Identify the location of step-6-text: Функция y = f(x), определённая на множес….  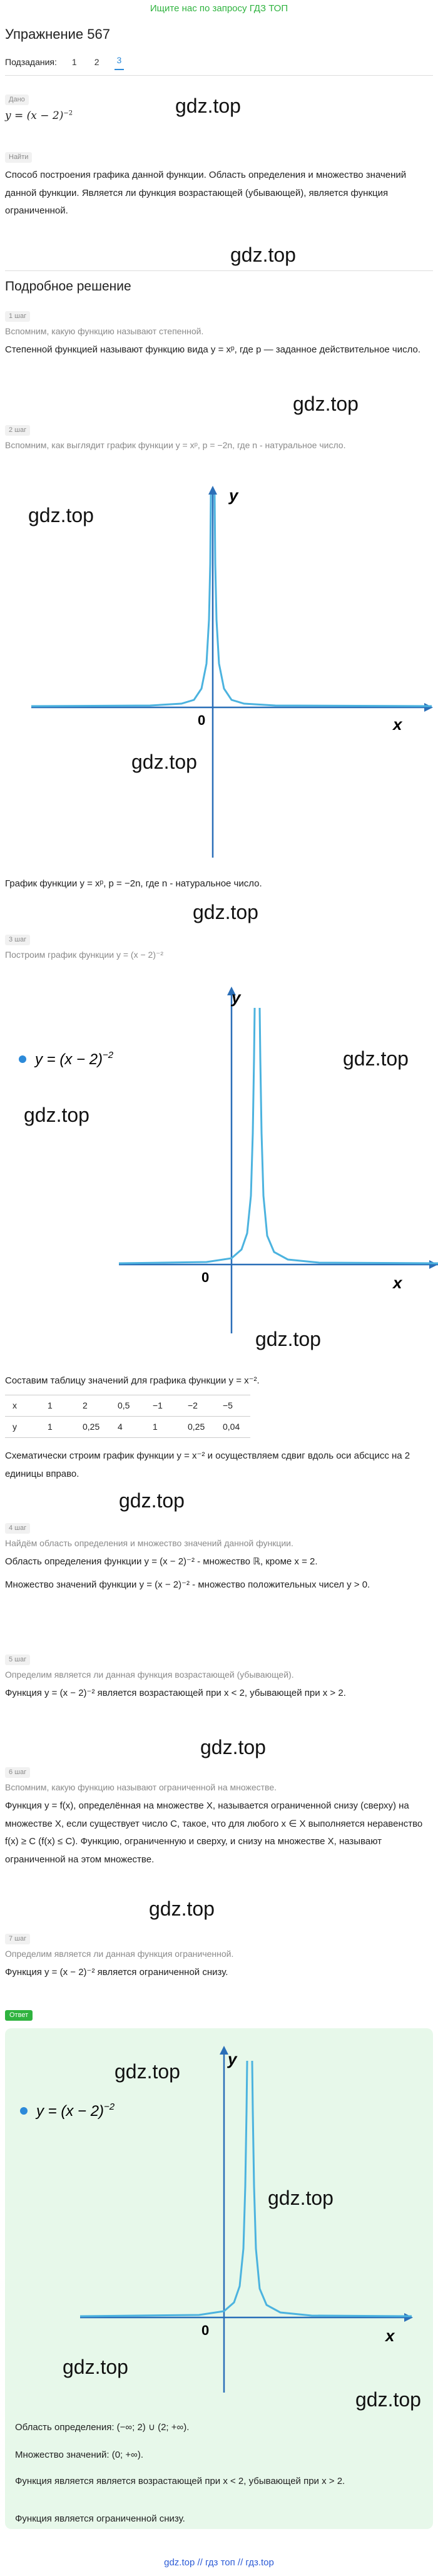
(214, 1832).